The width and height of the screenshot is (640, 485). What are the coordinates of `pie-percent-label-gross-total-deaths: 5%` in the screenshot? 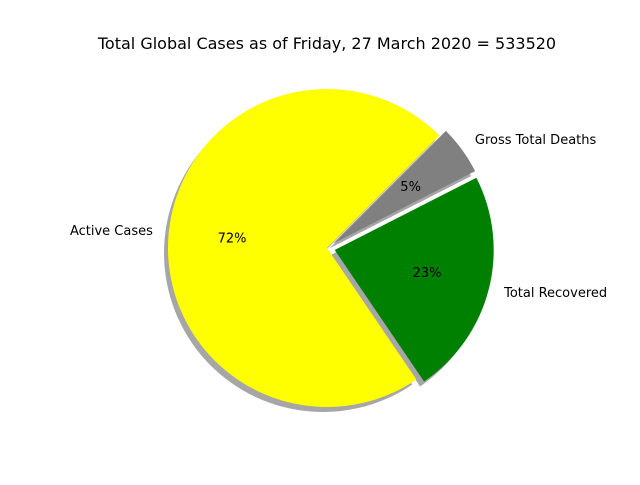 It's located at (410, 187).